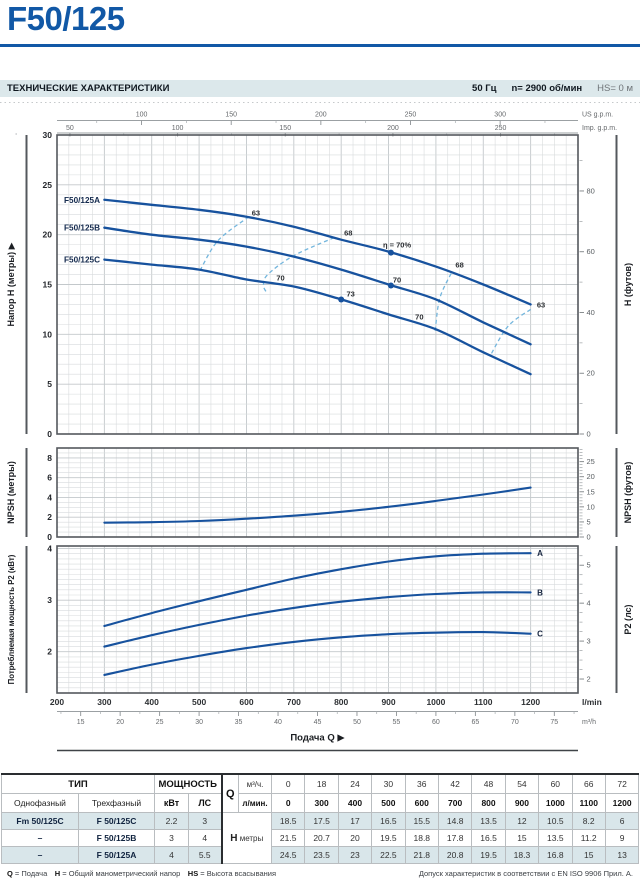 Image resolution: width=640 pixels, height=884 pixels. What do you see at coordinates (246, 702) in the screenshot?
I see `lmin-tick: 600` at bounding box center [246, 702].